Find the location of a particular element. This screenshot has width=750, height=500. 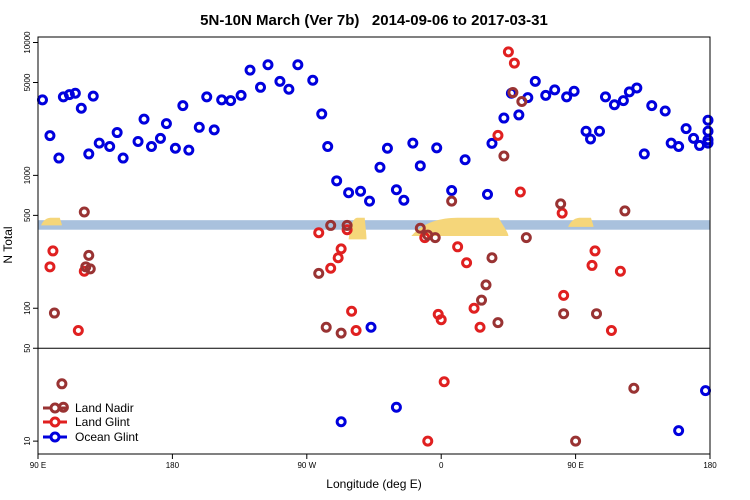

legend-marker-land-glint is located at coordinates (55, 422).